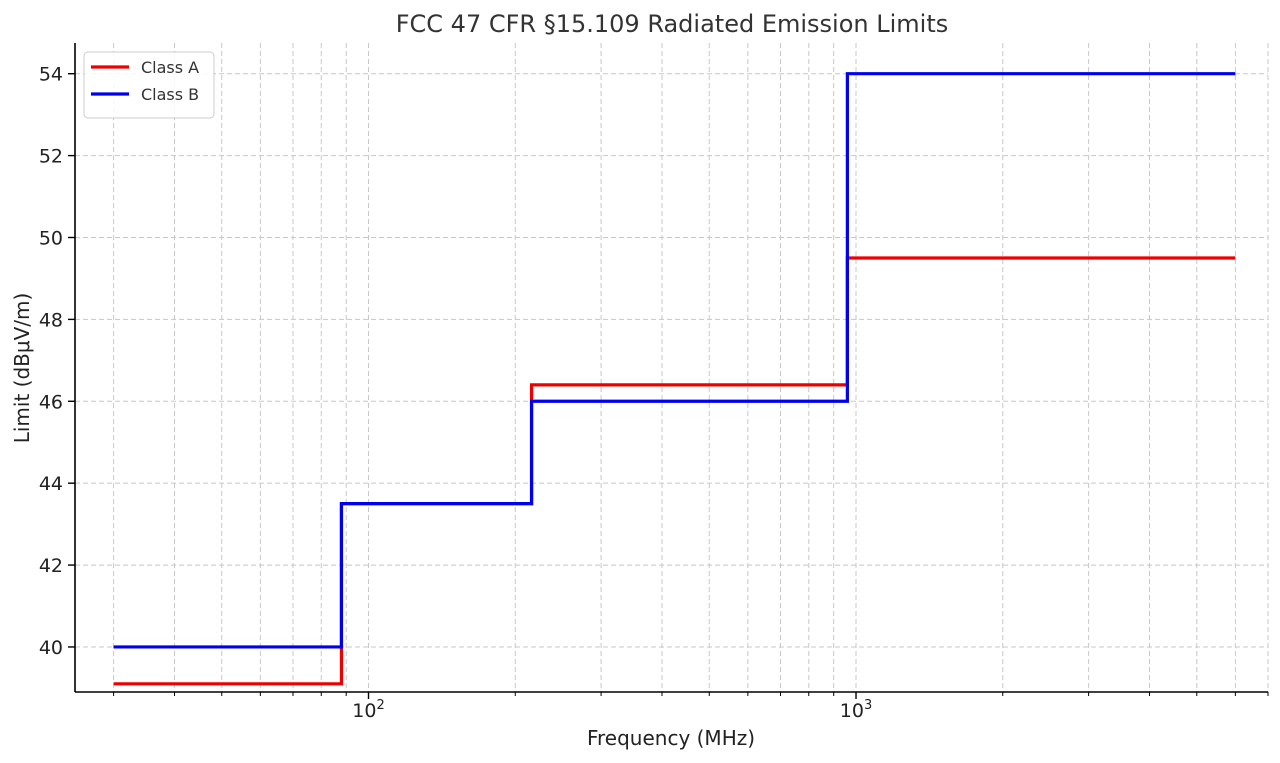 This screenshot has width=1280, height=763. Describe the element at coordinates (856, 710) in the screenshot. I see `x-tick-label: 10³` at that location.